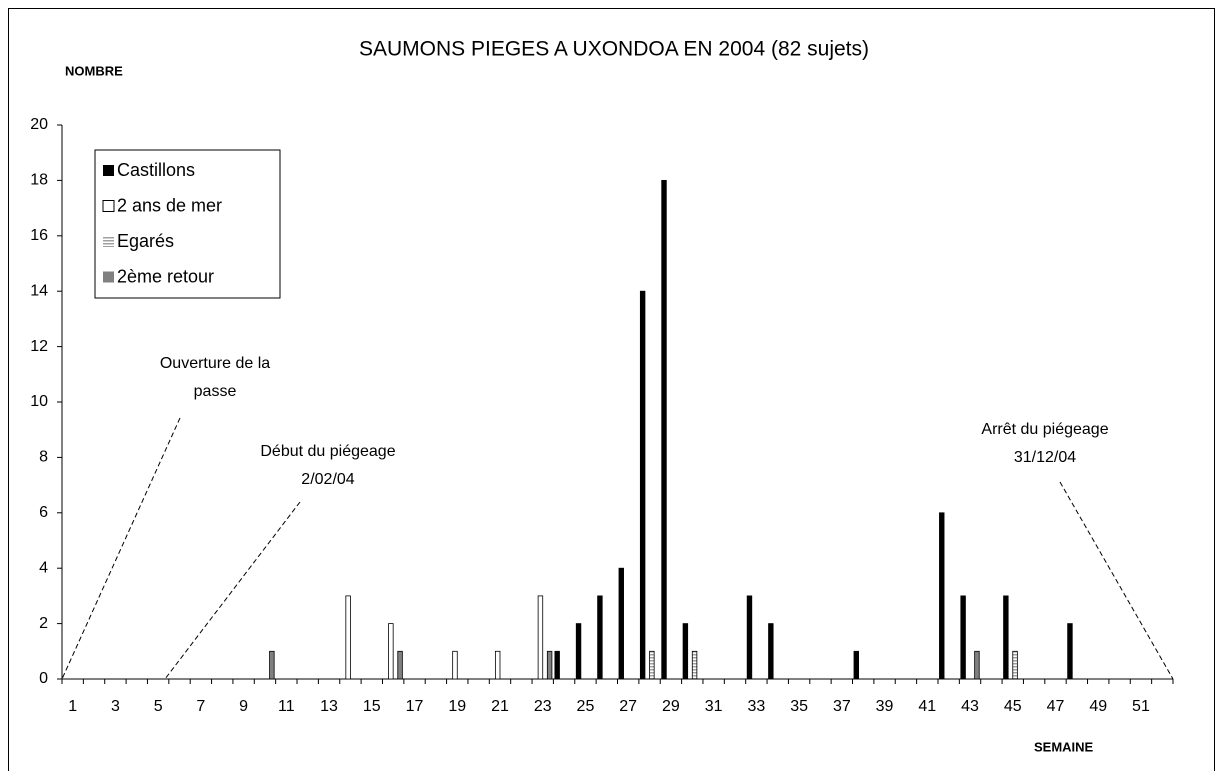 The image size is (1223, 771). I want to click on legend-label: Castillons, so click(156, 170).